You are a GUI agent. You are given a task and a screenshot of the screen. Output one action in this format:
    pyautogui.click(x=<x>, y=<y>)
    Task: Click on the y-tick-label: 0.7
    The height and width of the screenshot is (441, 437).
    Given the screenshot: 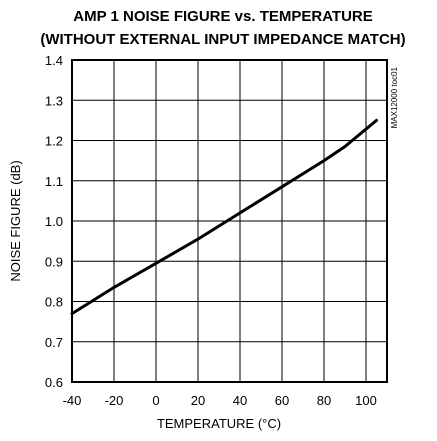 What is the action you would take?
    pyautogui.click(x=54, y=342)
    